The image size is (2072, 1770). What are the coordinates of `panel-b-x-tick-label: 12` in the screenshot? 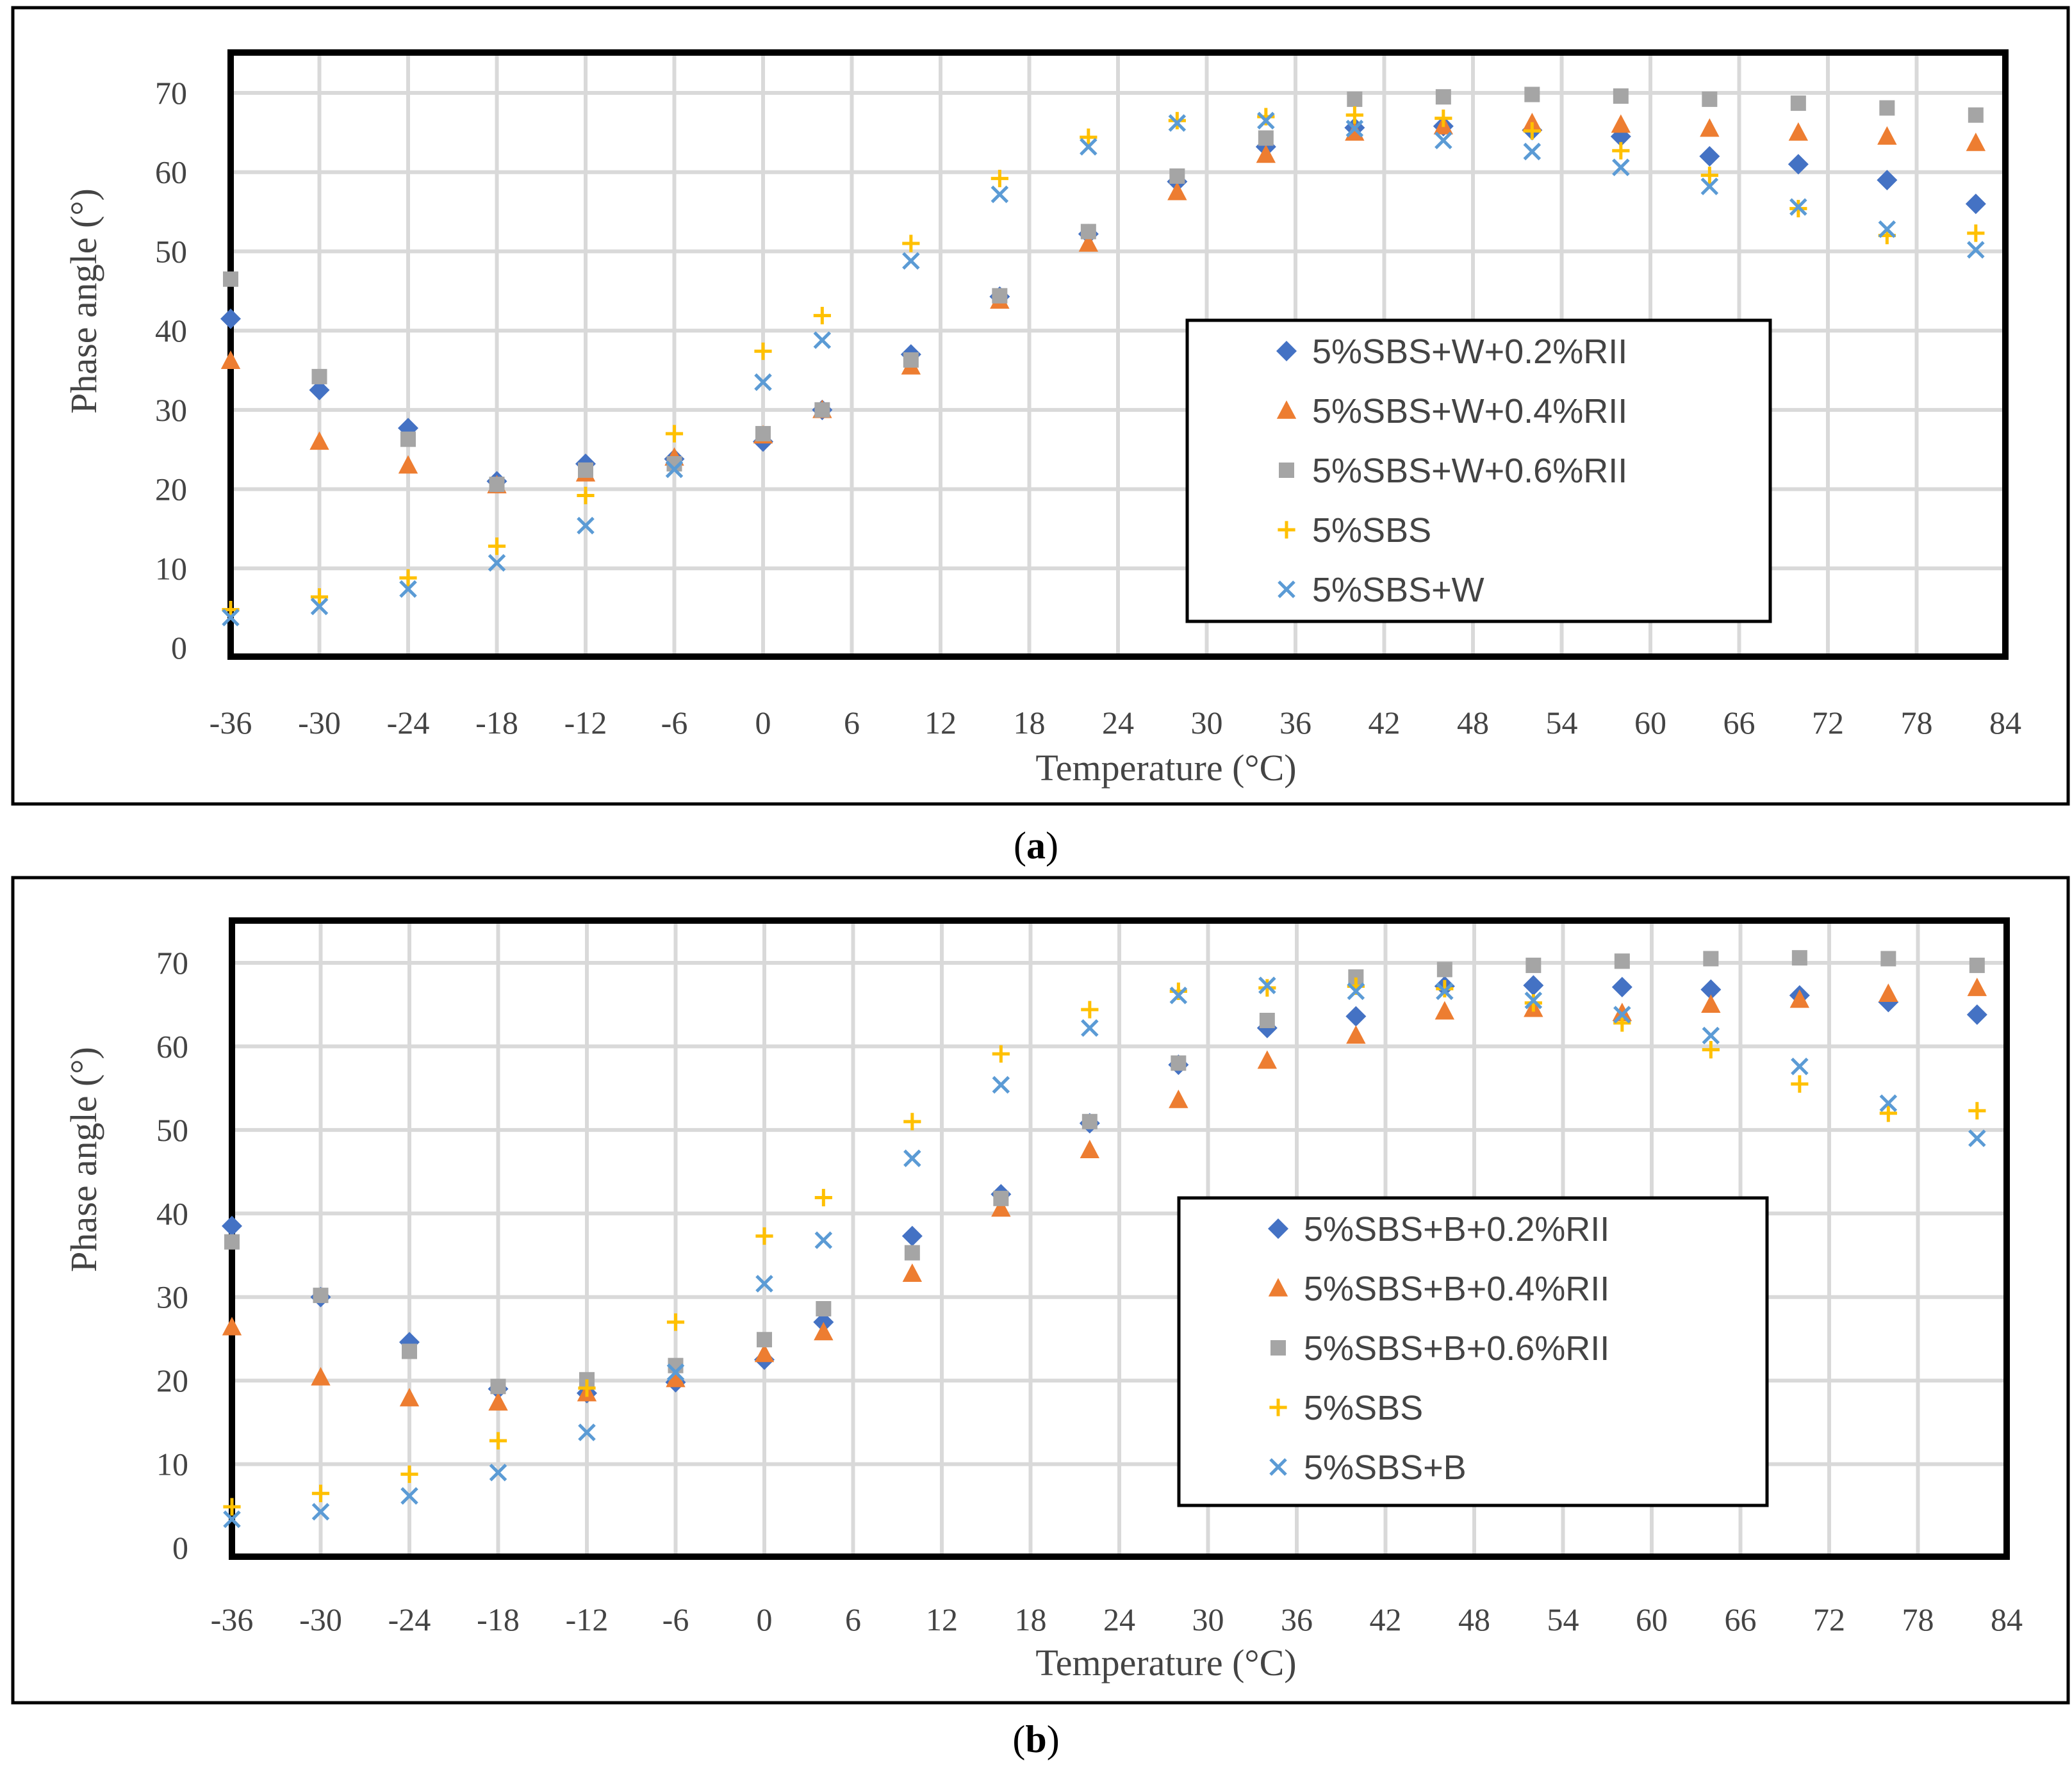 It's located at (942, 1619).